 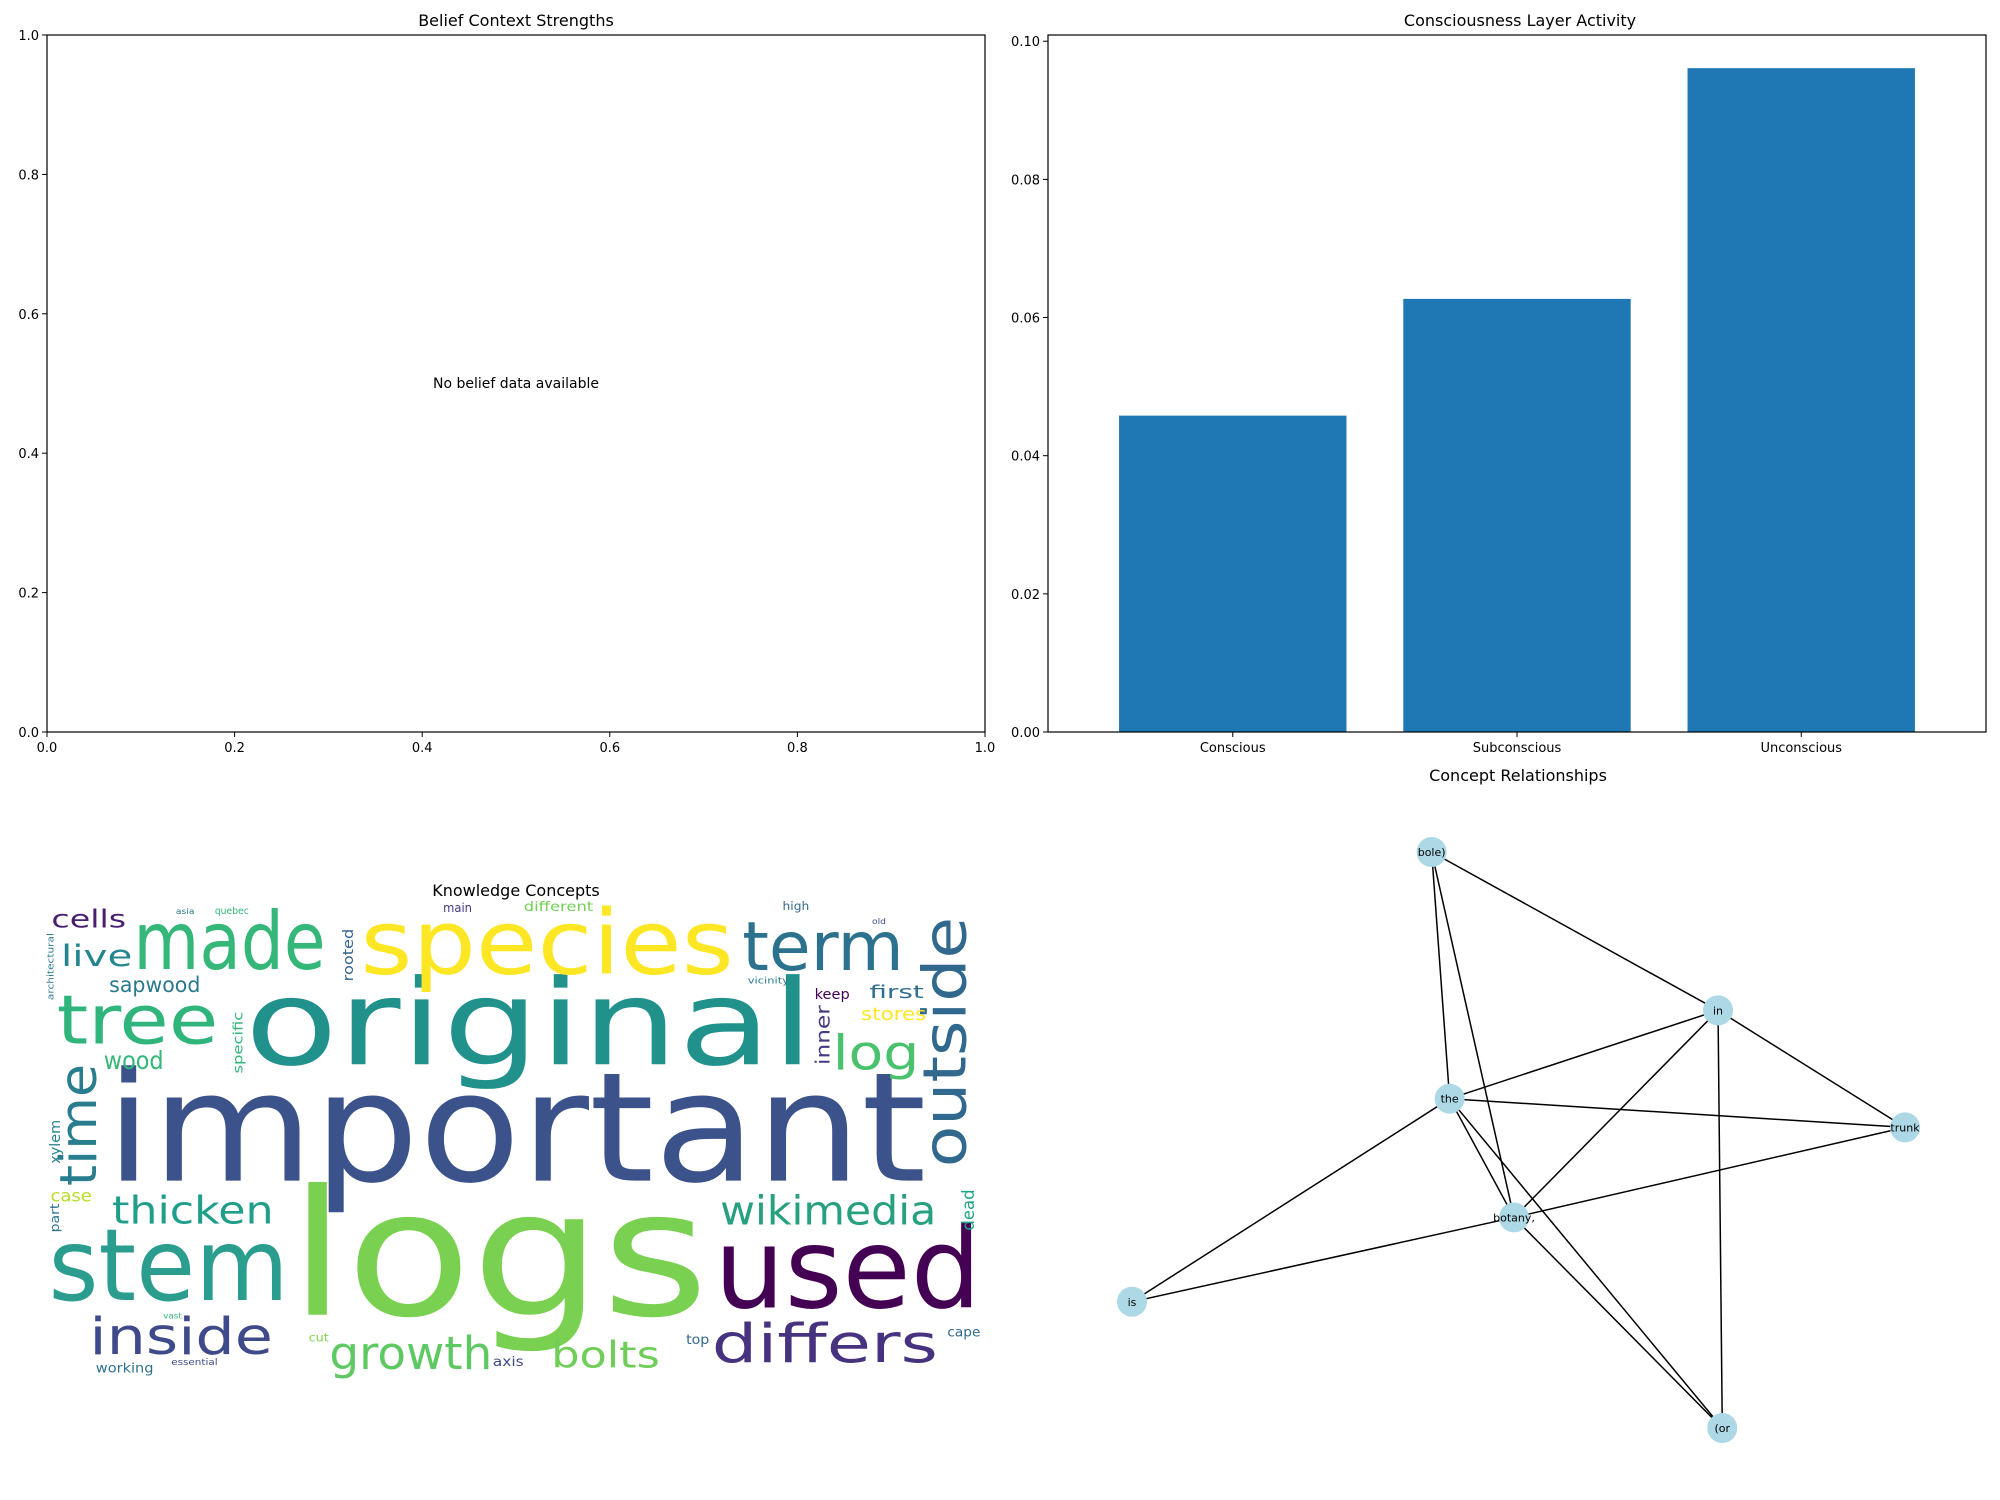 I want to click on network-title: Concept Relationships, so click(x=1518, y=775).